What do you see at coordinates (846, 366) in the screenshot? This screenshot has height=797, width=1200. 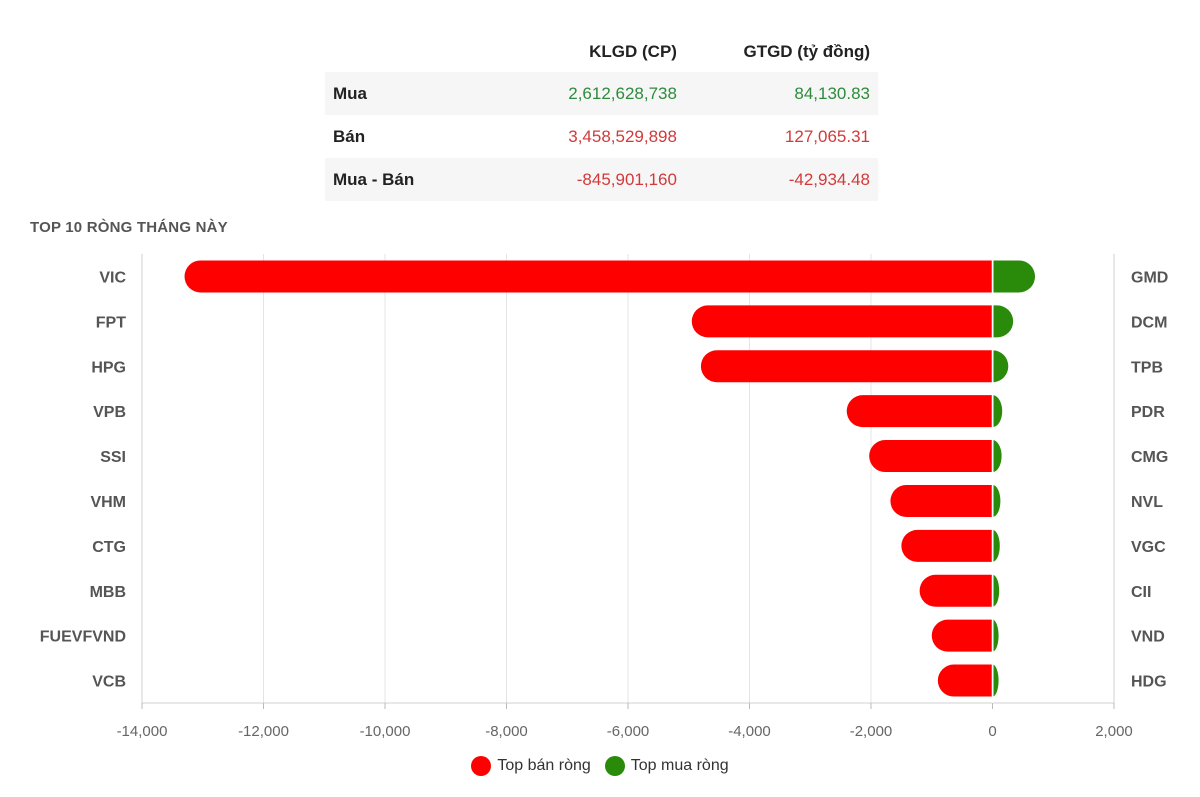 I see `bar-sell-hpg` at bounding box center [846, 366].